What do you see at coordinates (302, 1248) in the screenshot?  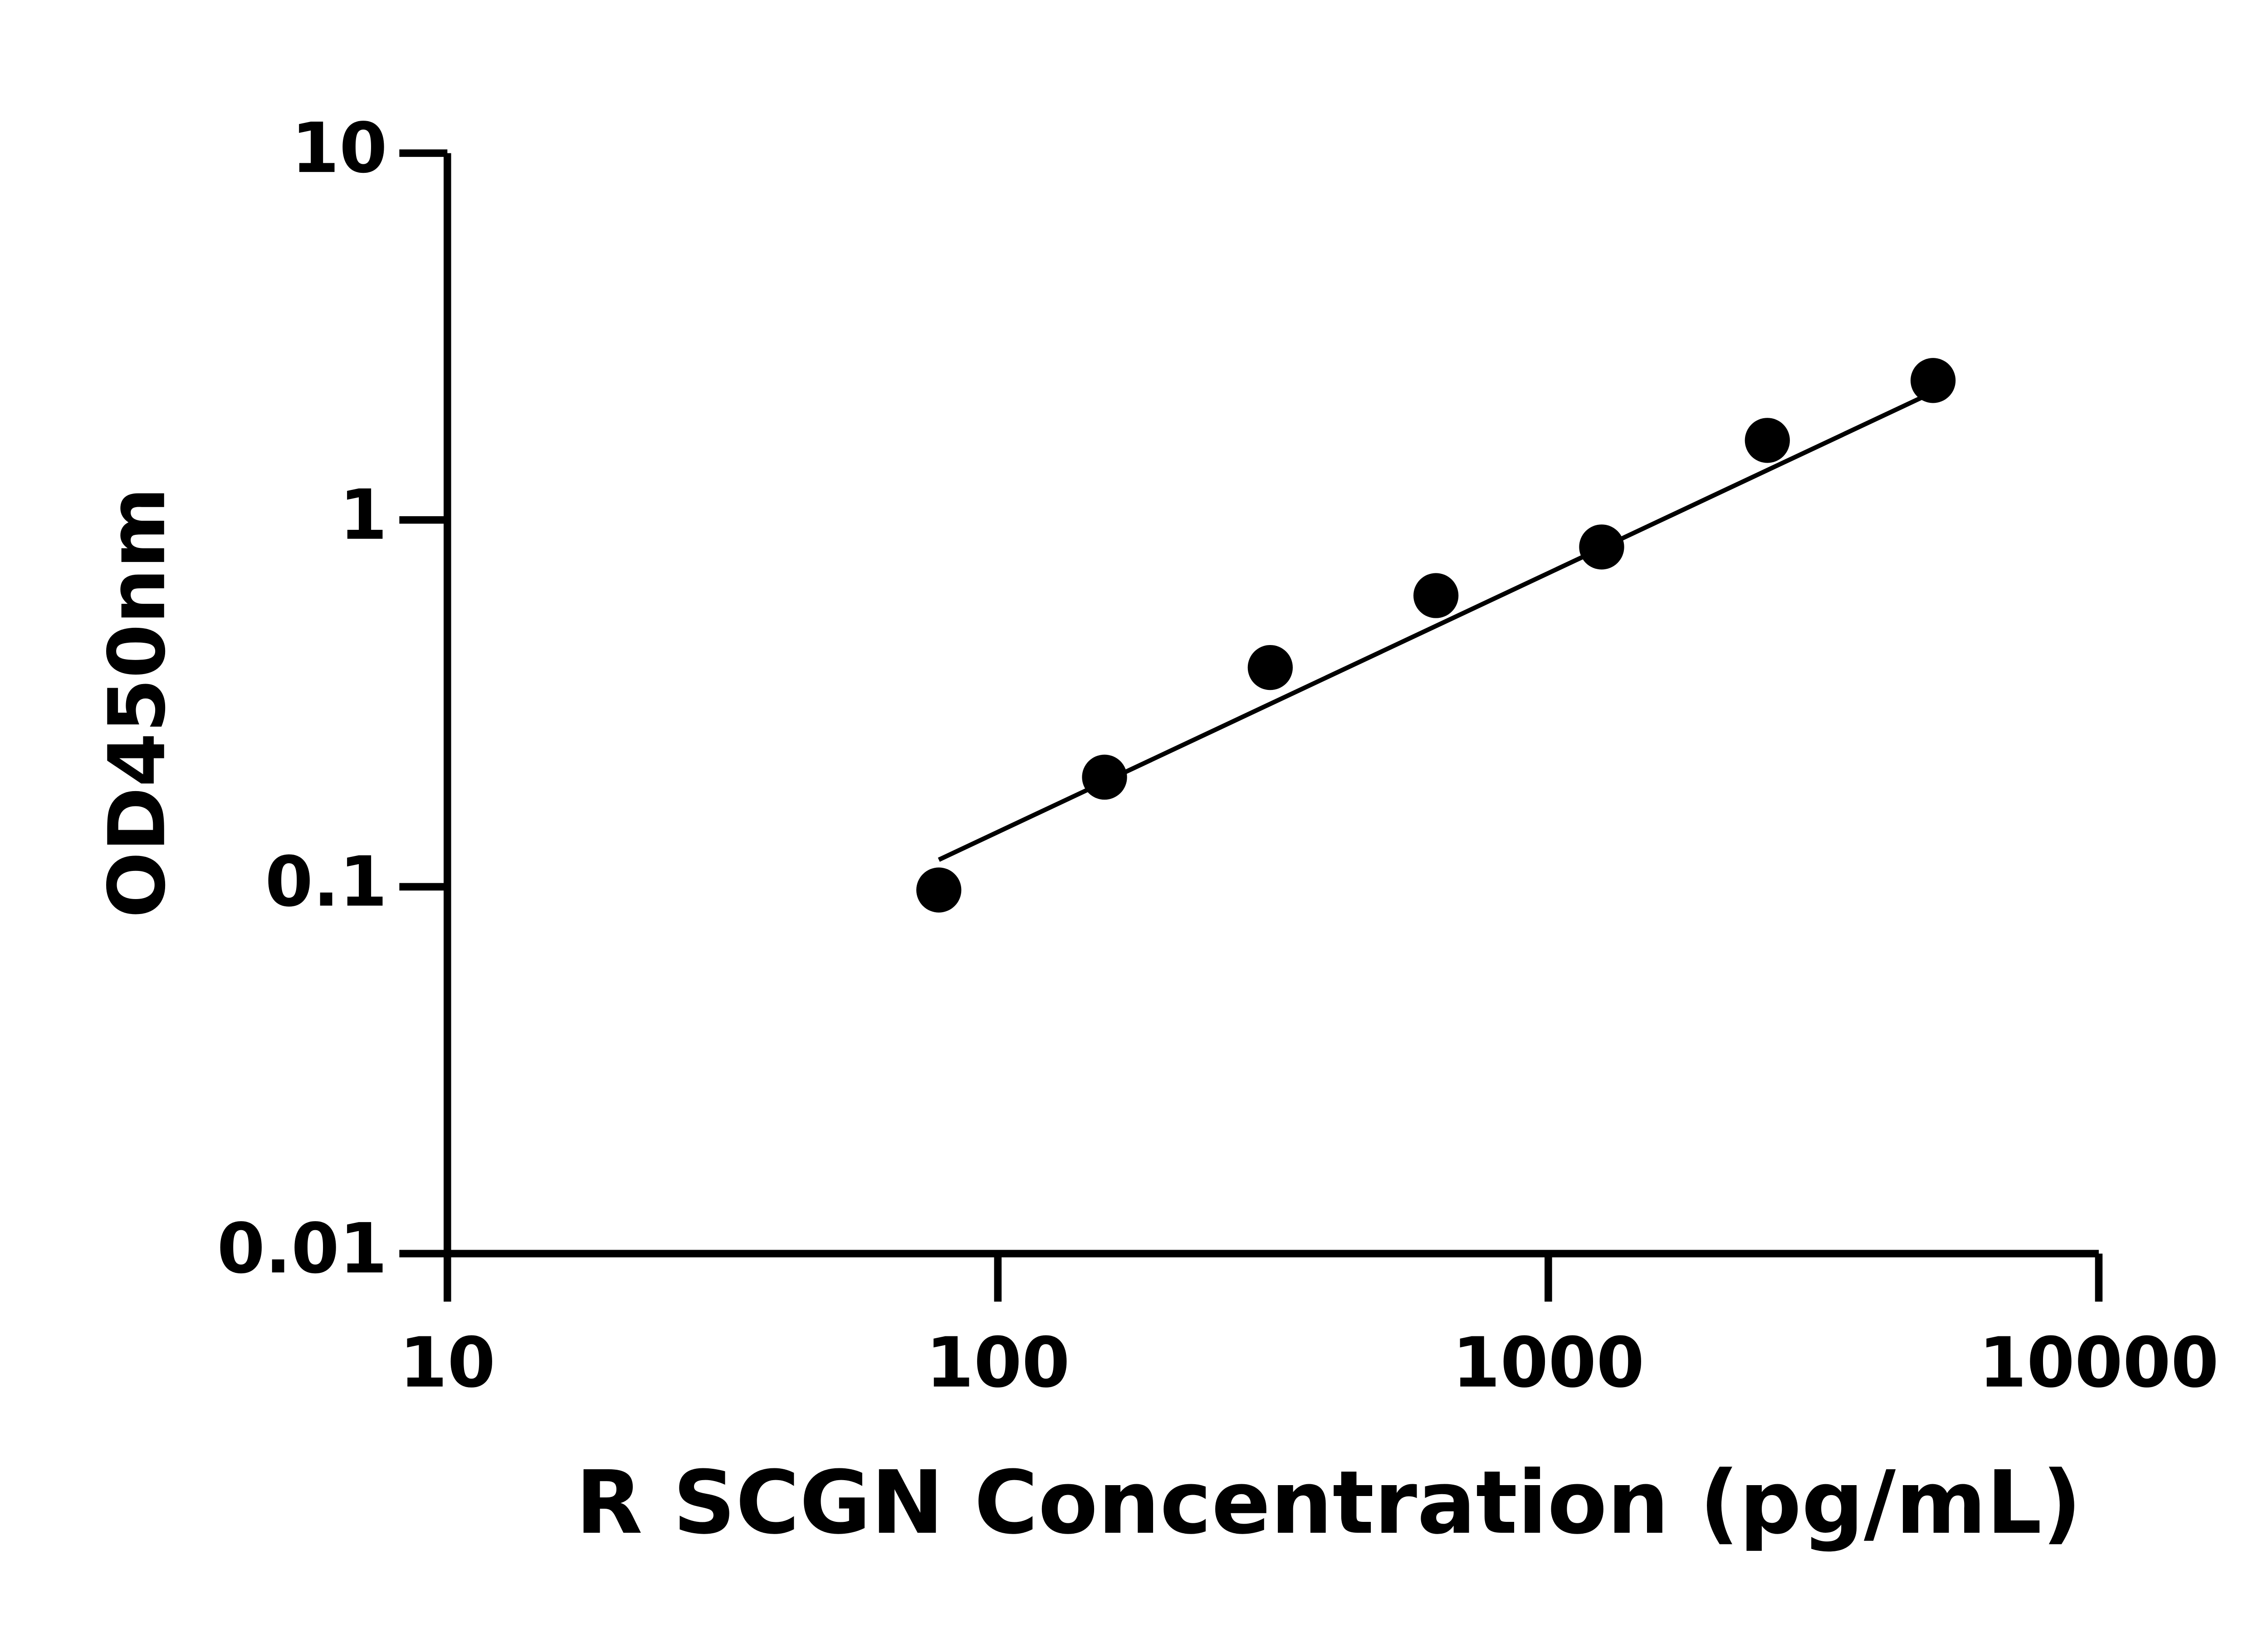 I see `y-tick-label: 0.01` at bounding box center [302, 1248].